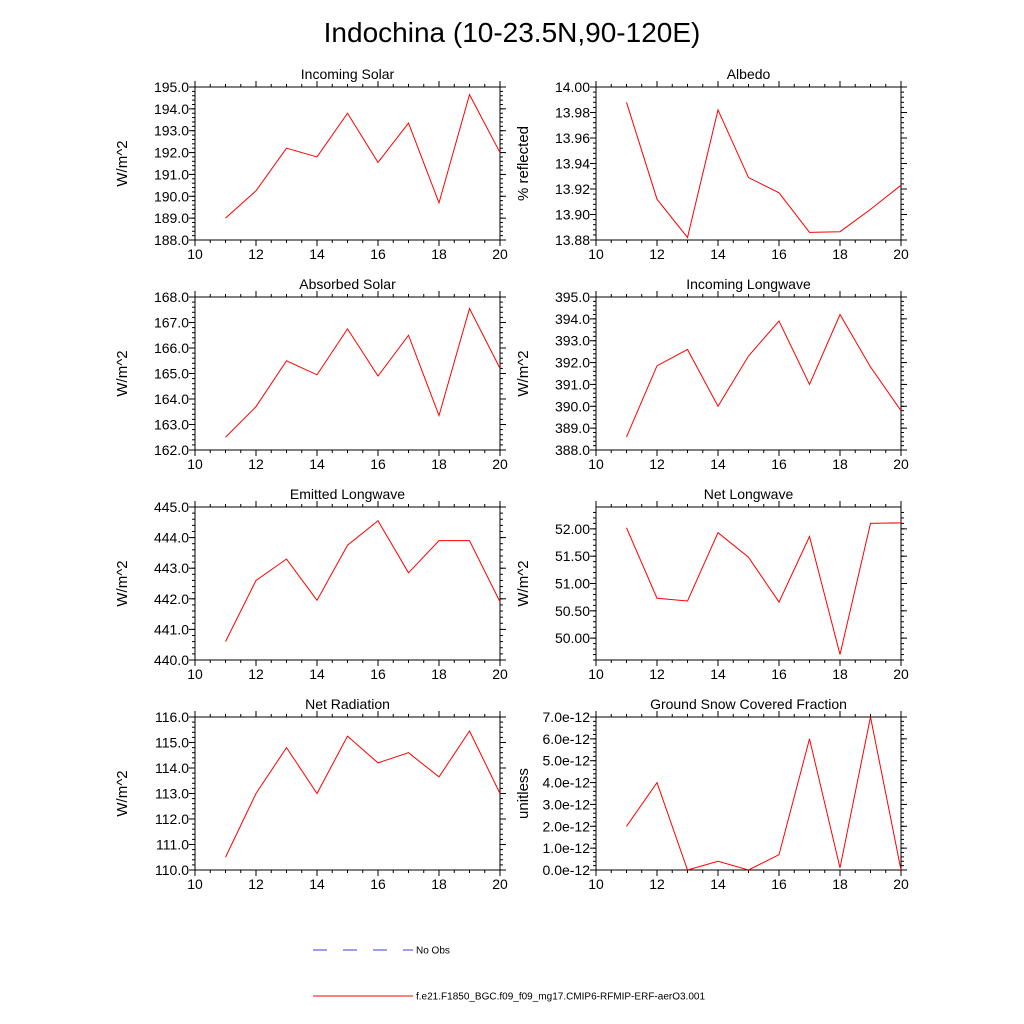 This screenshot has height=1024, width=1024. I want to click on y-tick-label: 162.0, so click(171, 450).